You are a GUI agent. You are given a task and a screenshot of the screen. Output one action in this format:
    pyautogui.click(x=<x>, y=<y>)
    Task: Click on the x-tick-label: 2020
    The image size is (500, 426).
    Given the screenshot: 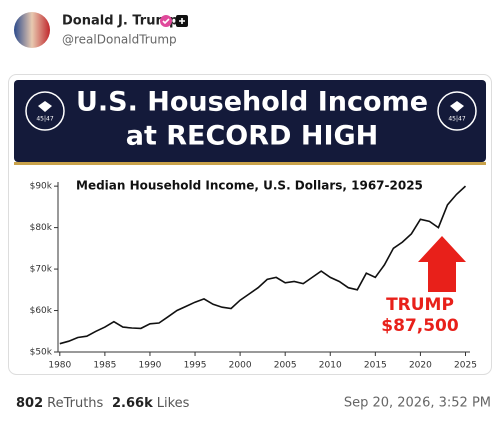 What is the action you would take?
    pyautogui.click(x=420, y=366)
    